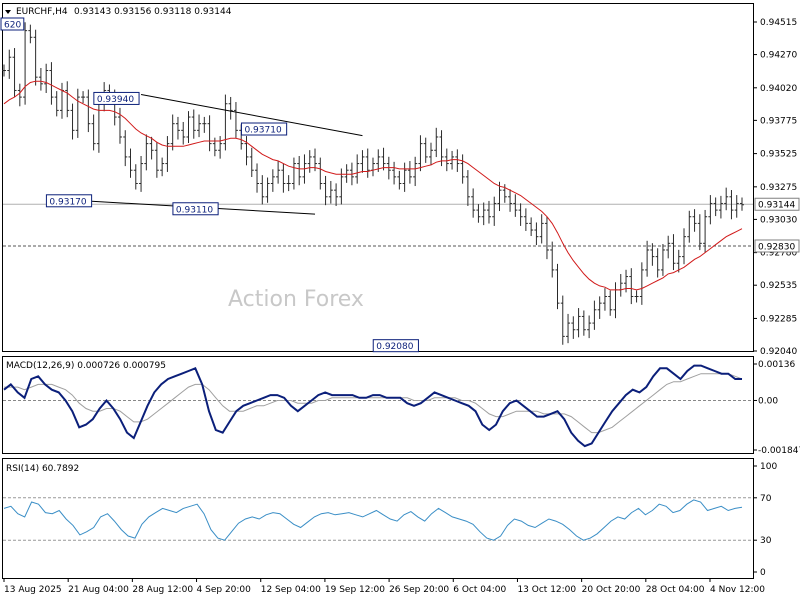 Image resolution: width=800 pixels, height=604 pixels. Describe the element at coordinates (98, 590) in the screenshot. I see `time-tick-label: 21 Aug 04:00` at that location.